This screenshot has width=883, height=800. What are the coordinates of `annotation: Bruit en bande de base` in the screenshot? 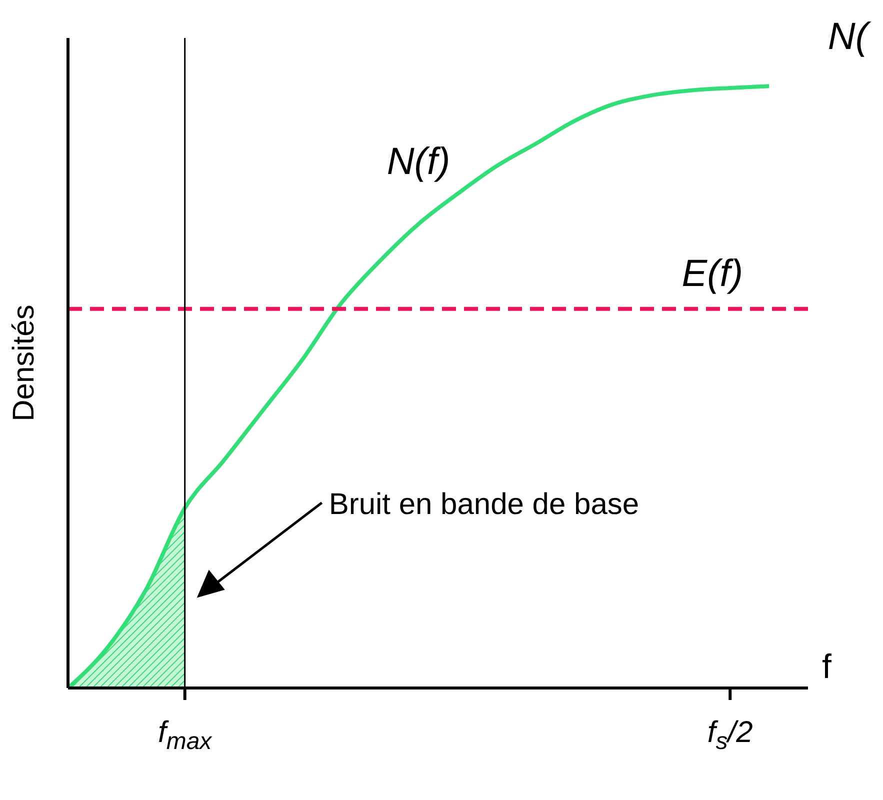 It's located at (484, 505).